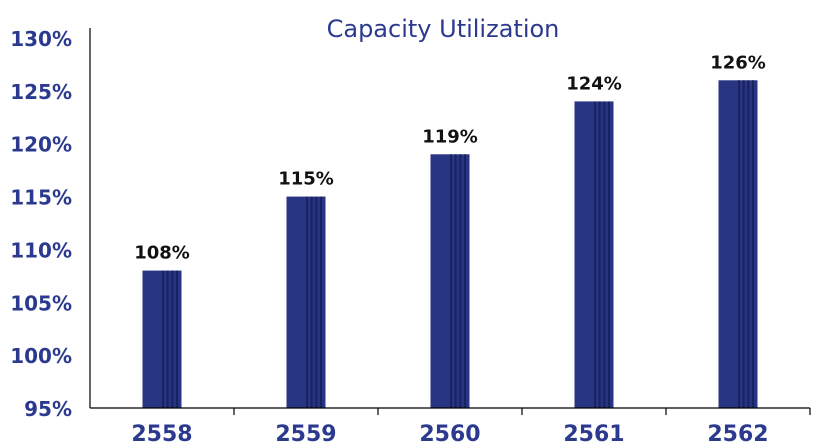 This screenshot has width=821, height=448. Describe the element at coordinates (48, 409) in the screenshot. I see `y-tick-label: 95%` at that location.